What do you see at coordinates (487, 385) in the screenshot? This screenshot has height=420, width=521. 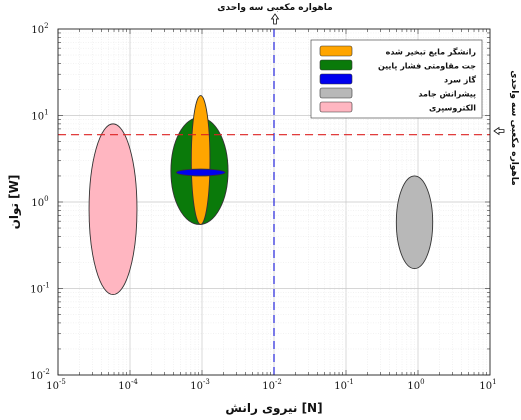 I see `x-tick-label: 10¹` at bounding box center [487, 385].